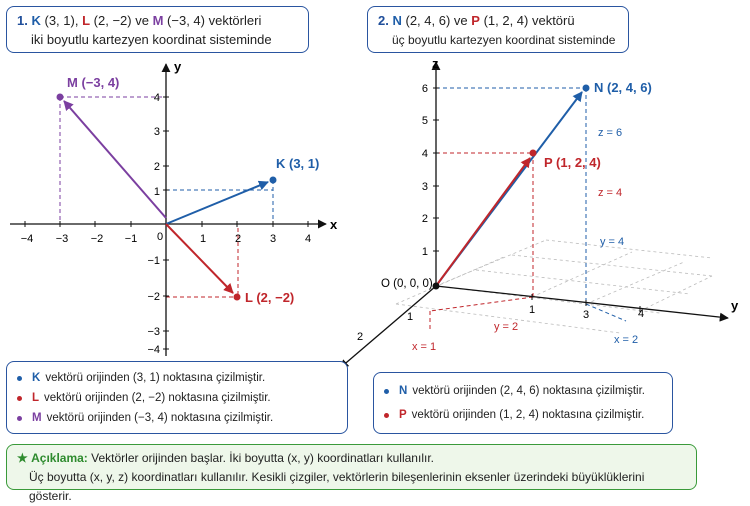  I want to click on y-axis-label-3d: y, so click(735, 305).